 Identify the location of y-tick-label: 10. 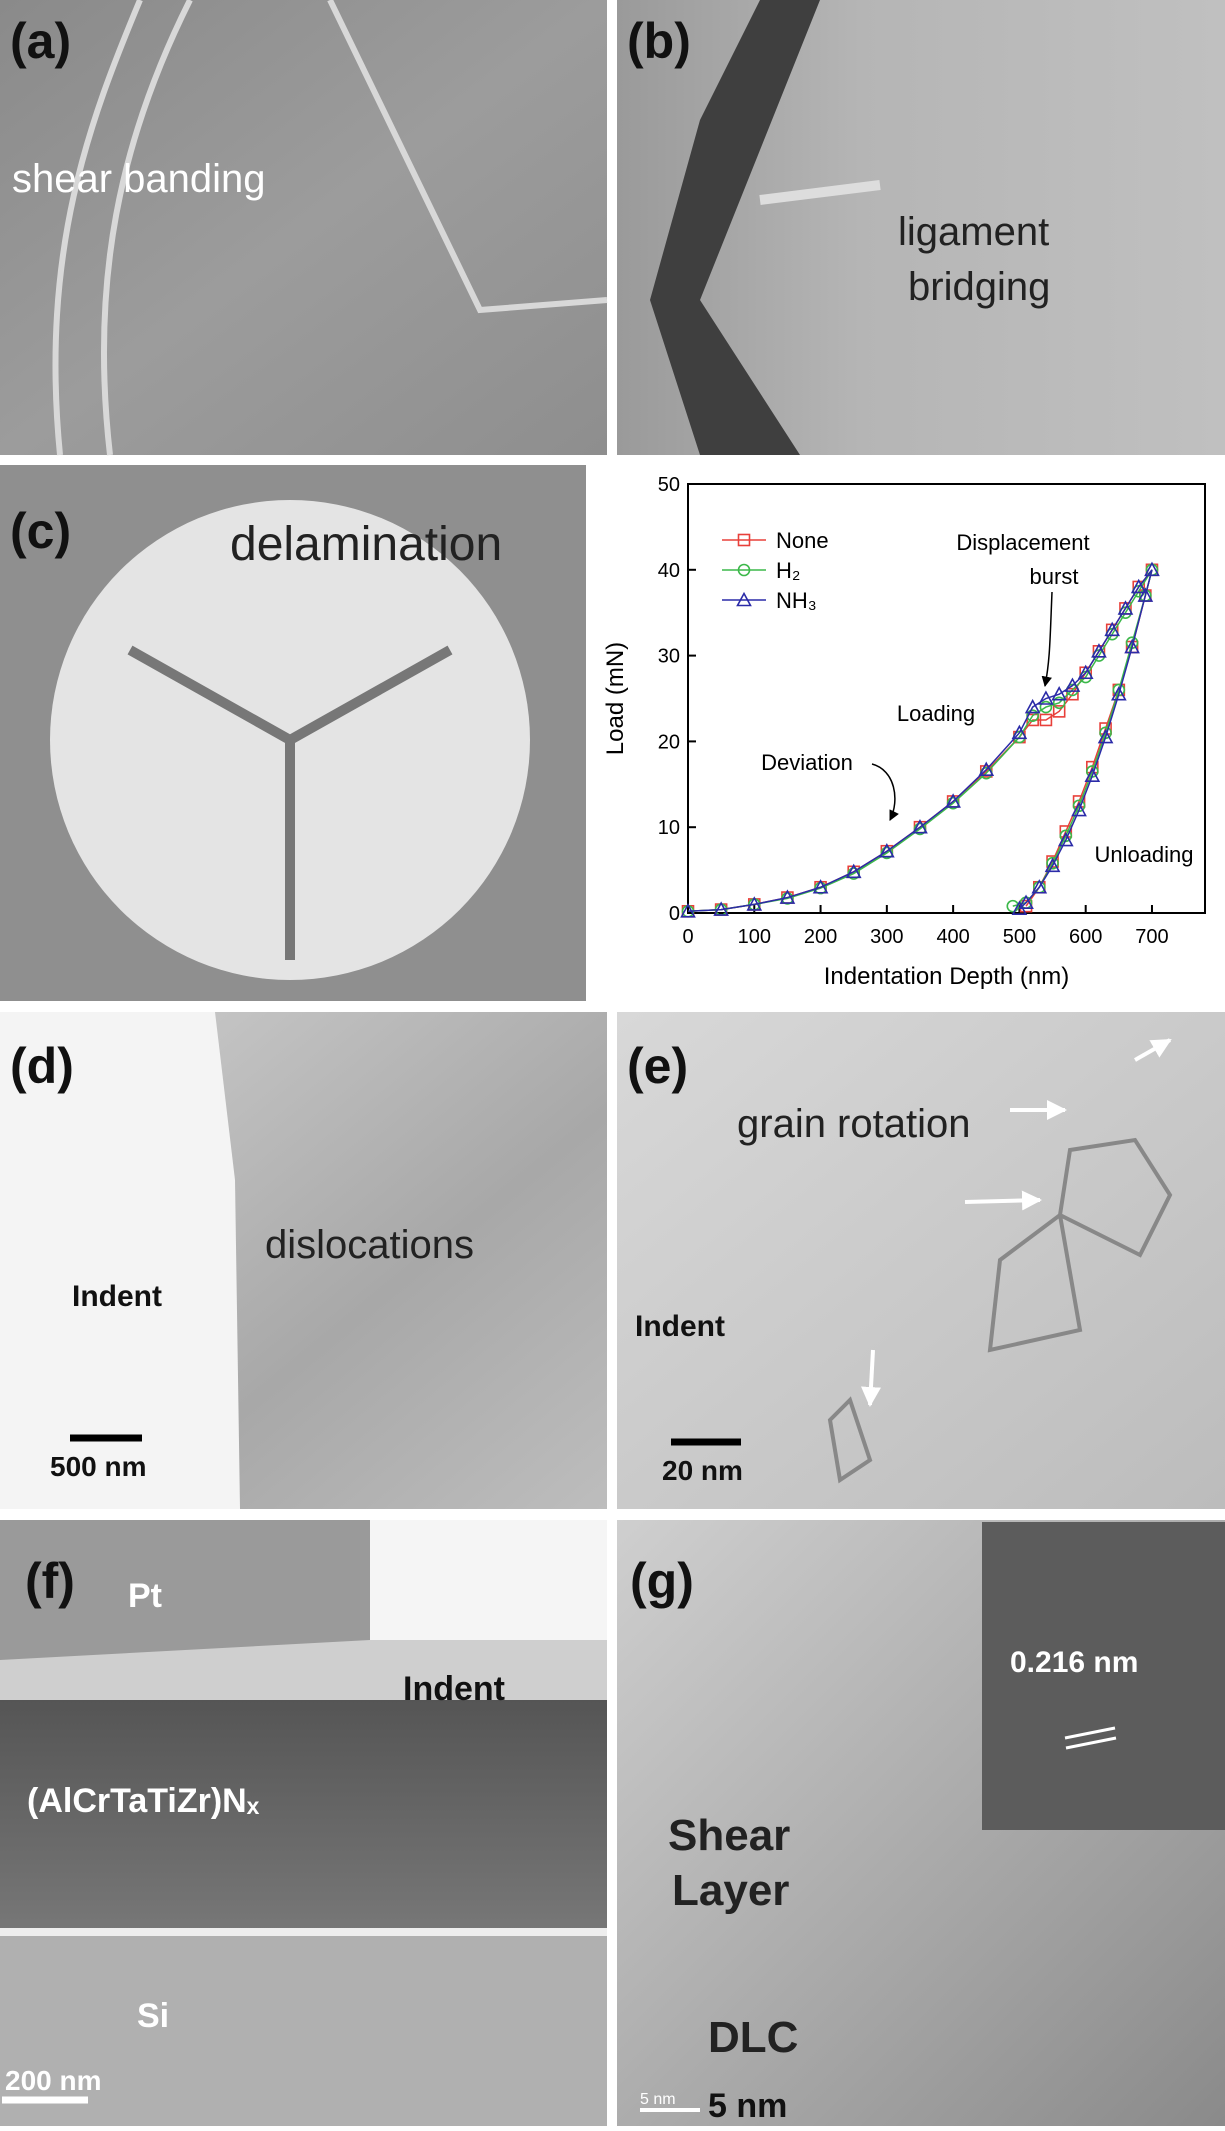
(669, 828).